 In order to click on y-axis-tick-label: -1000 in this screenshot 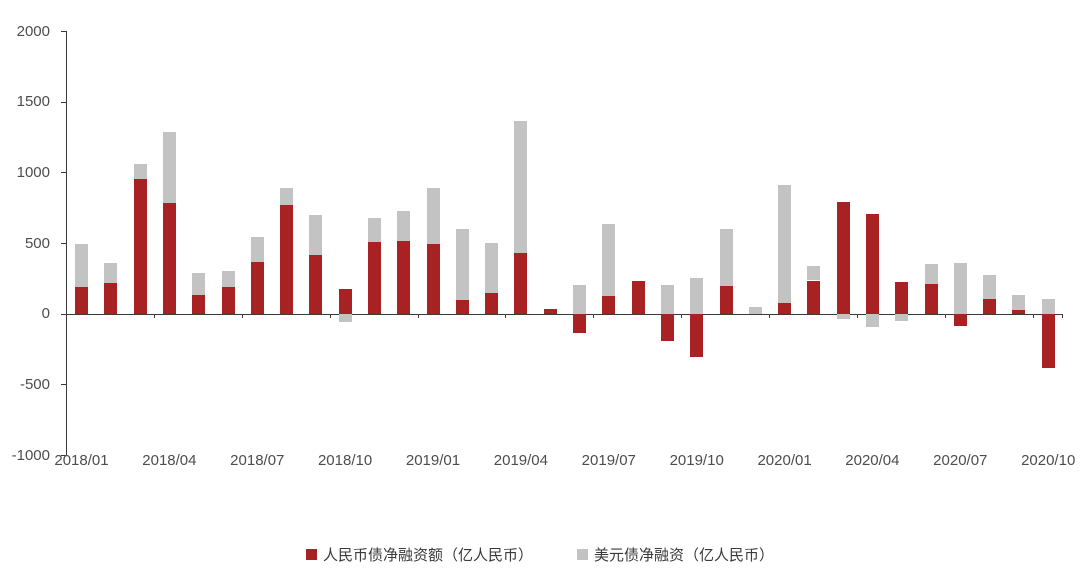, I will do `click(30, 455)`.